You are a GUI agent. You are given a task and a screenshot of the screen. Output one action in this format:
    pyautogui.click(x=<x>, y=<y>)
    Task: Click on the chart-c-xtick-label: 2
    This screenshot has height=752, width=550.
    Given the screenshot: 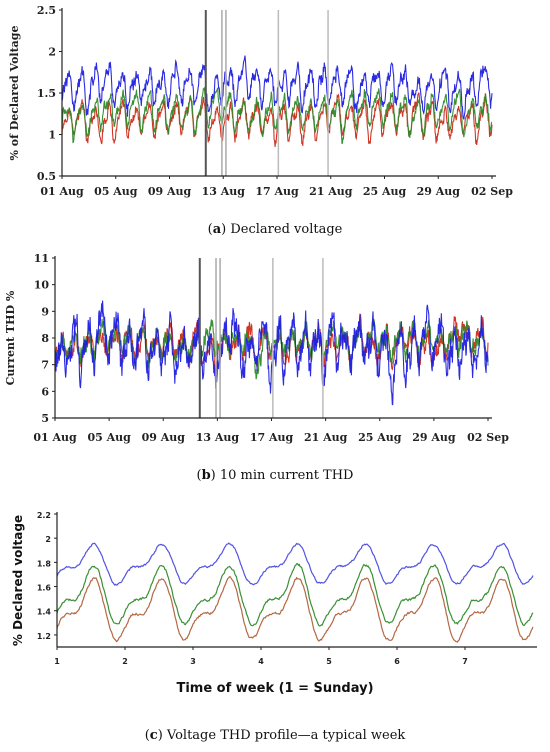 What is the action you would take?
    pyautogui.click(x=125, y=661)
    